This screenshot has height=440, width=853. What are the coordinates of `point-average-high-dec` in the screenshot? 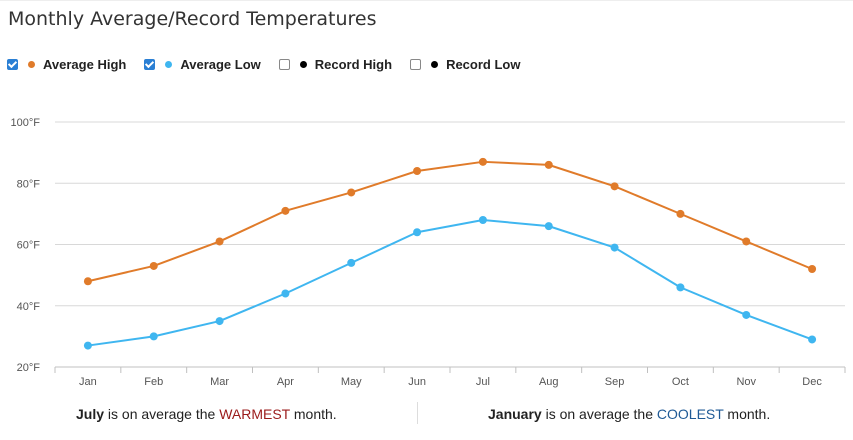 It's located at (812, 269).